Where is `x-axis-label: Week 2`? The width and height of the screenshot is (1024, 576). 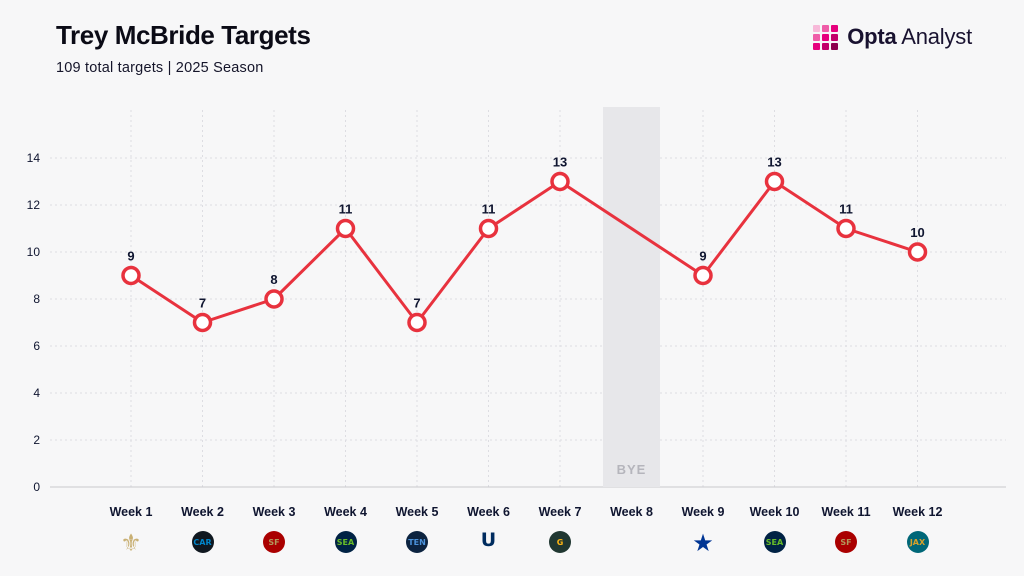
x-axis-label: Week 2 is located at coordinates (202, 512).